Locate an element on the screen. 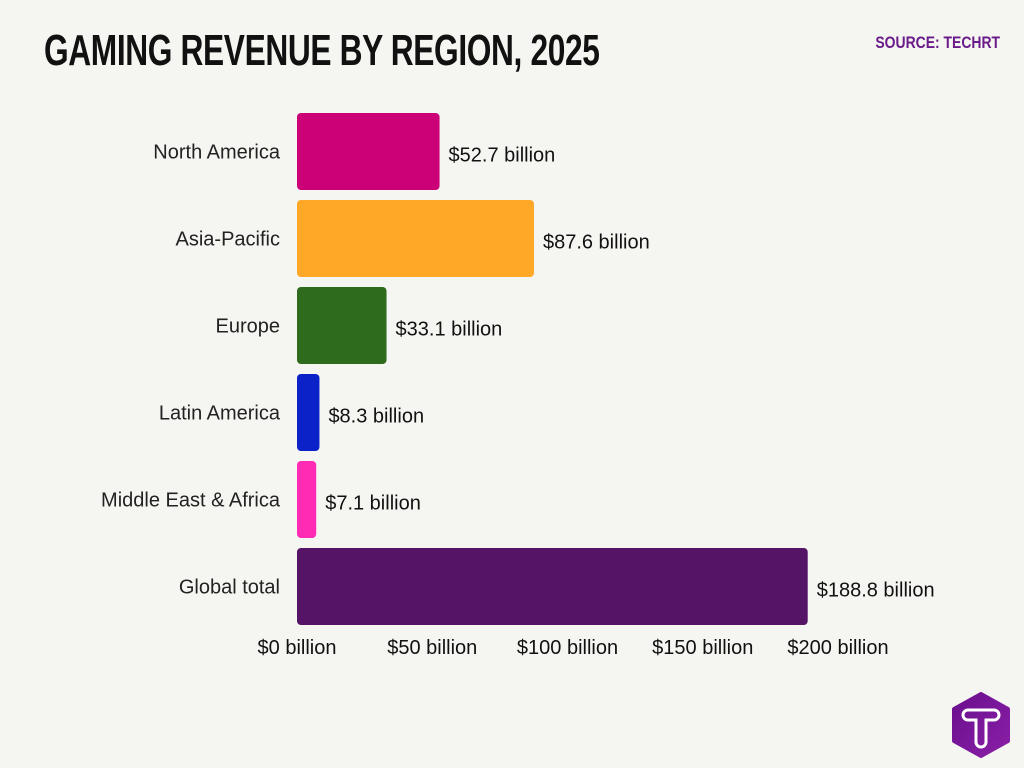  x-tick-label: $100 billion is located at coordinates (567, 648).